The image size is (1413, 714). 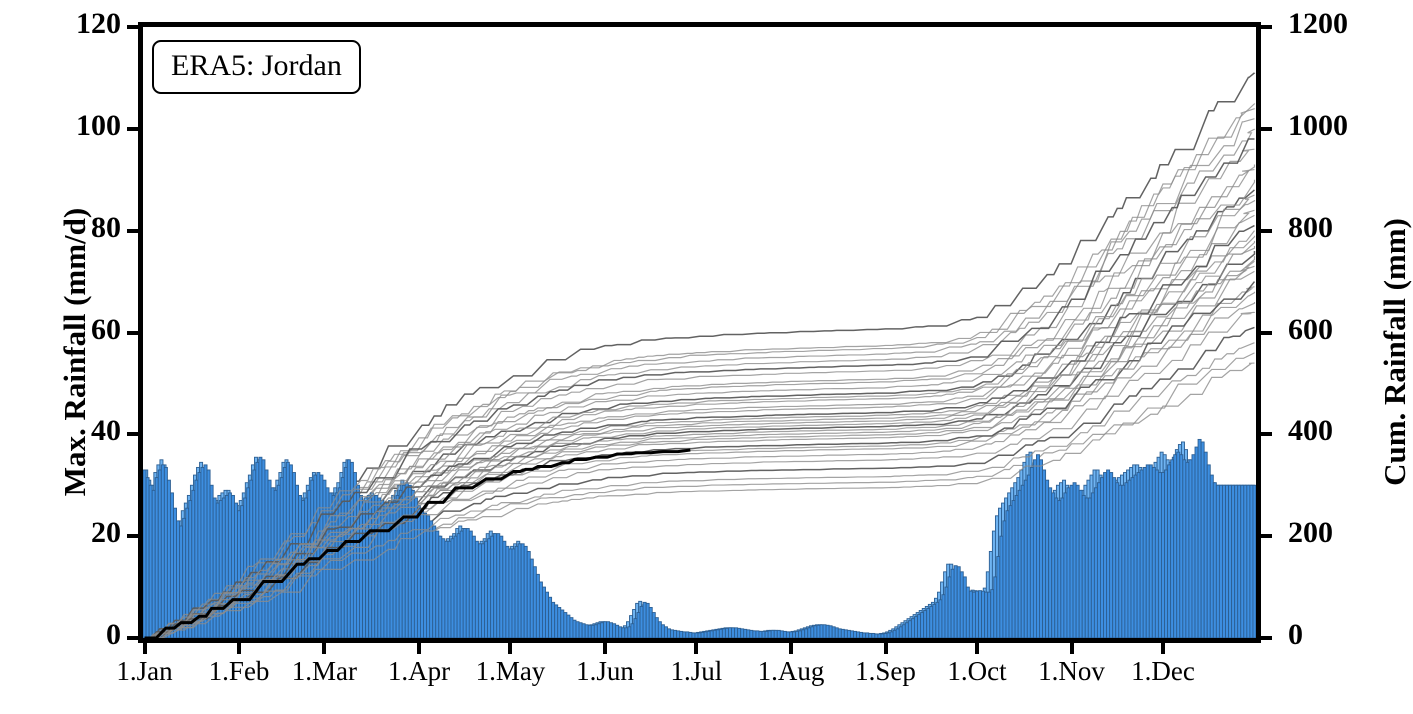 What do you see at coordinates (324, 671) in the screenshot?
I see `x-axis-tick-1-Mar: 1.Mar` at bounding box center [324, 671].